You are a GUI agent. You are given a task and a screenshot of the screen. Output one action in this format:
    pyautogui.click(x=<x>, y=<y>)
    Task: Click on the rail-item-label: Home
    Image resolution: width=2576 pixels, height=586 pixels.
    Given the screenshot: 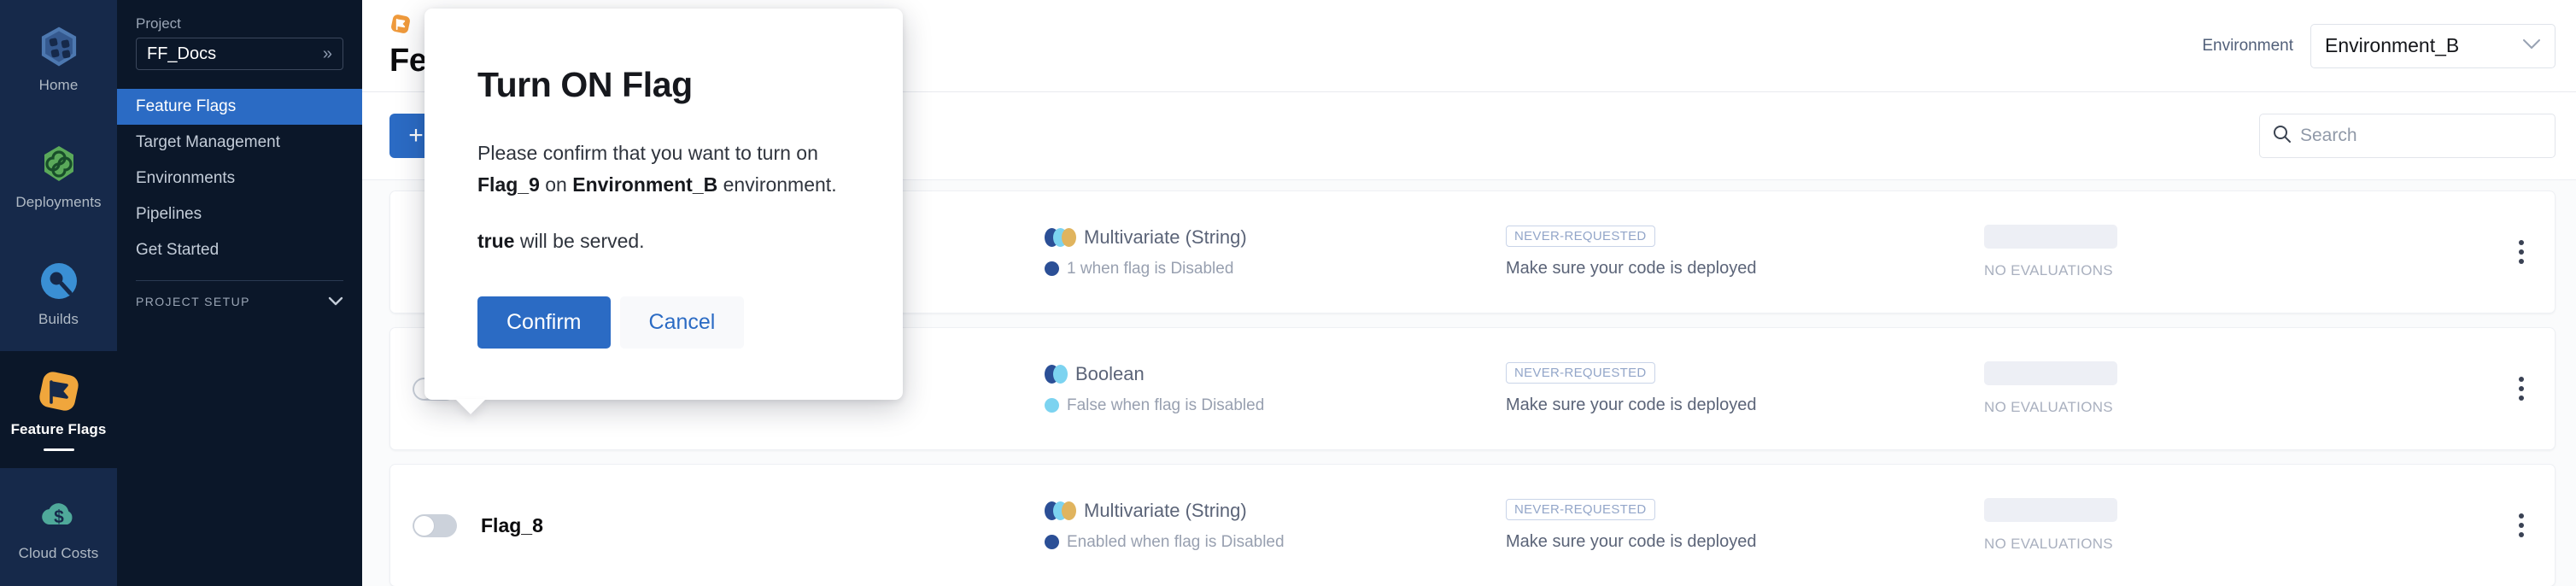 What is the action you would take?
    pyautogui.click(x=58, y=85)
    